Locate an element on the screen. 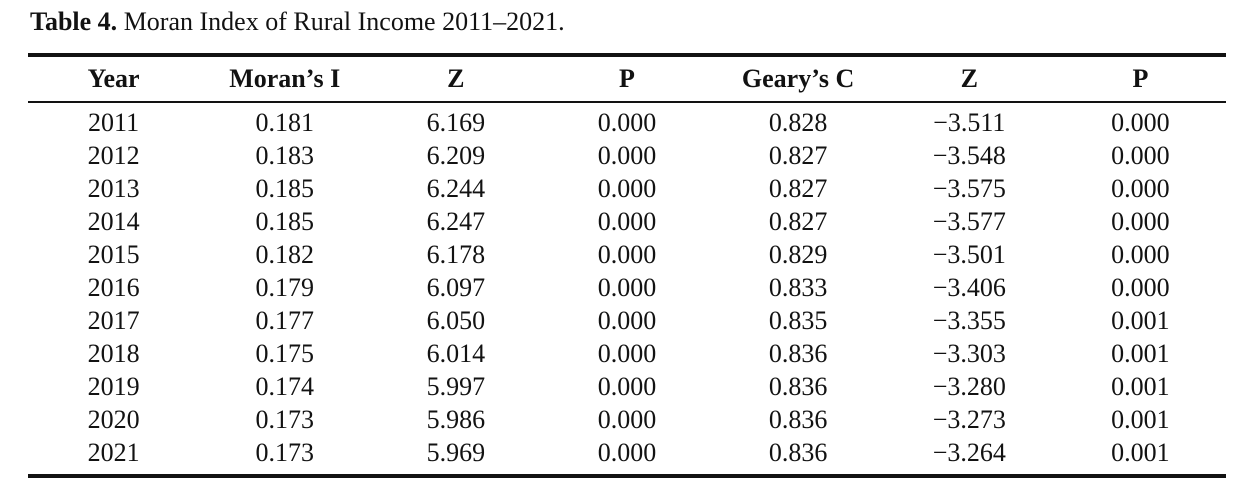  table-row: 2019 0.174 5.997 0.000 0.836 −3.280 0.001 is located at coordinates (627, 387).